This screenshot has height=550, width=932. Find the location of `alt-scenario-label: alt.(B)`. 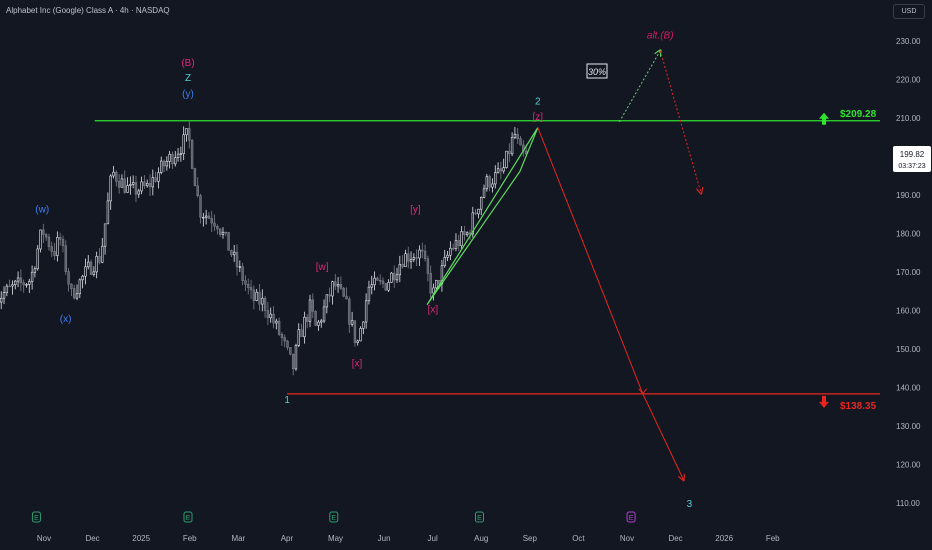

alt-scenario-label: alt.(B) is located at coordinates (660, 36).